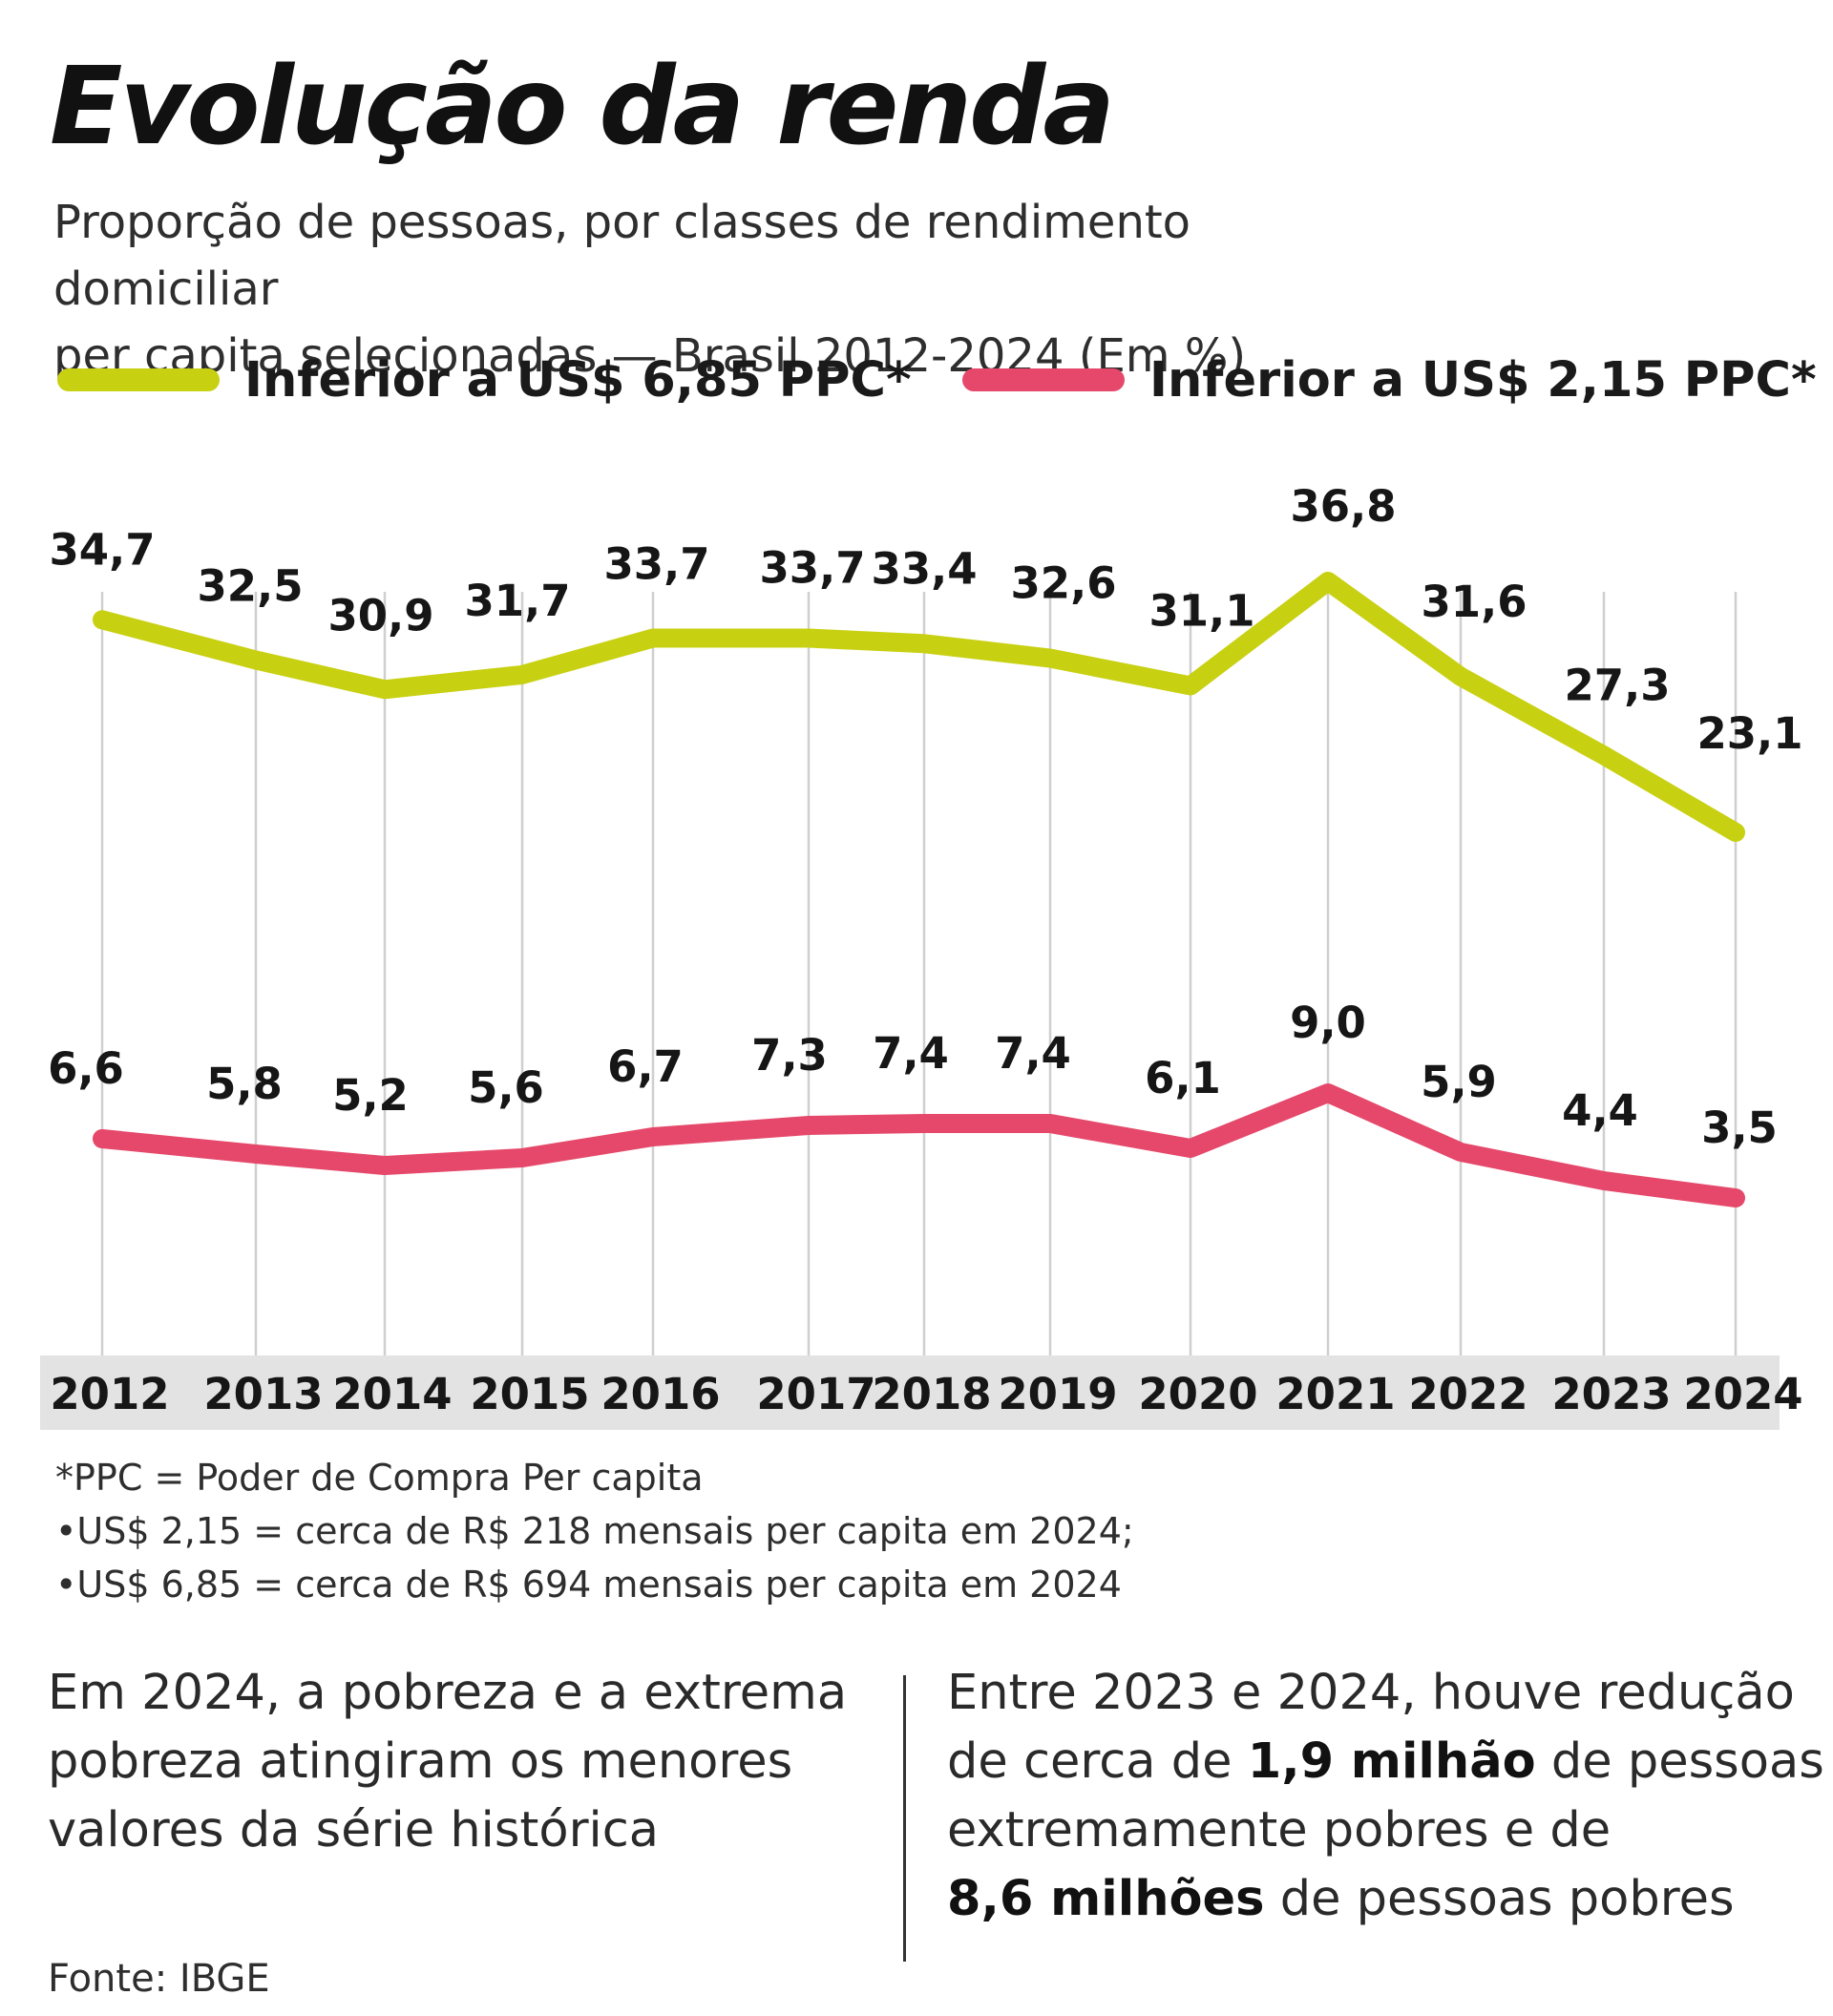  Describe the element at coordinates (578, 380) in the screenshot. I see `legend-label-6-85: Inferior a US$ 6,85 PPC*` at that location.